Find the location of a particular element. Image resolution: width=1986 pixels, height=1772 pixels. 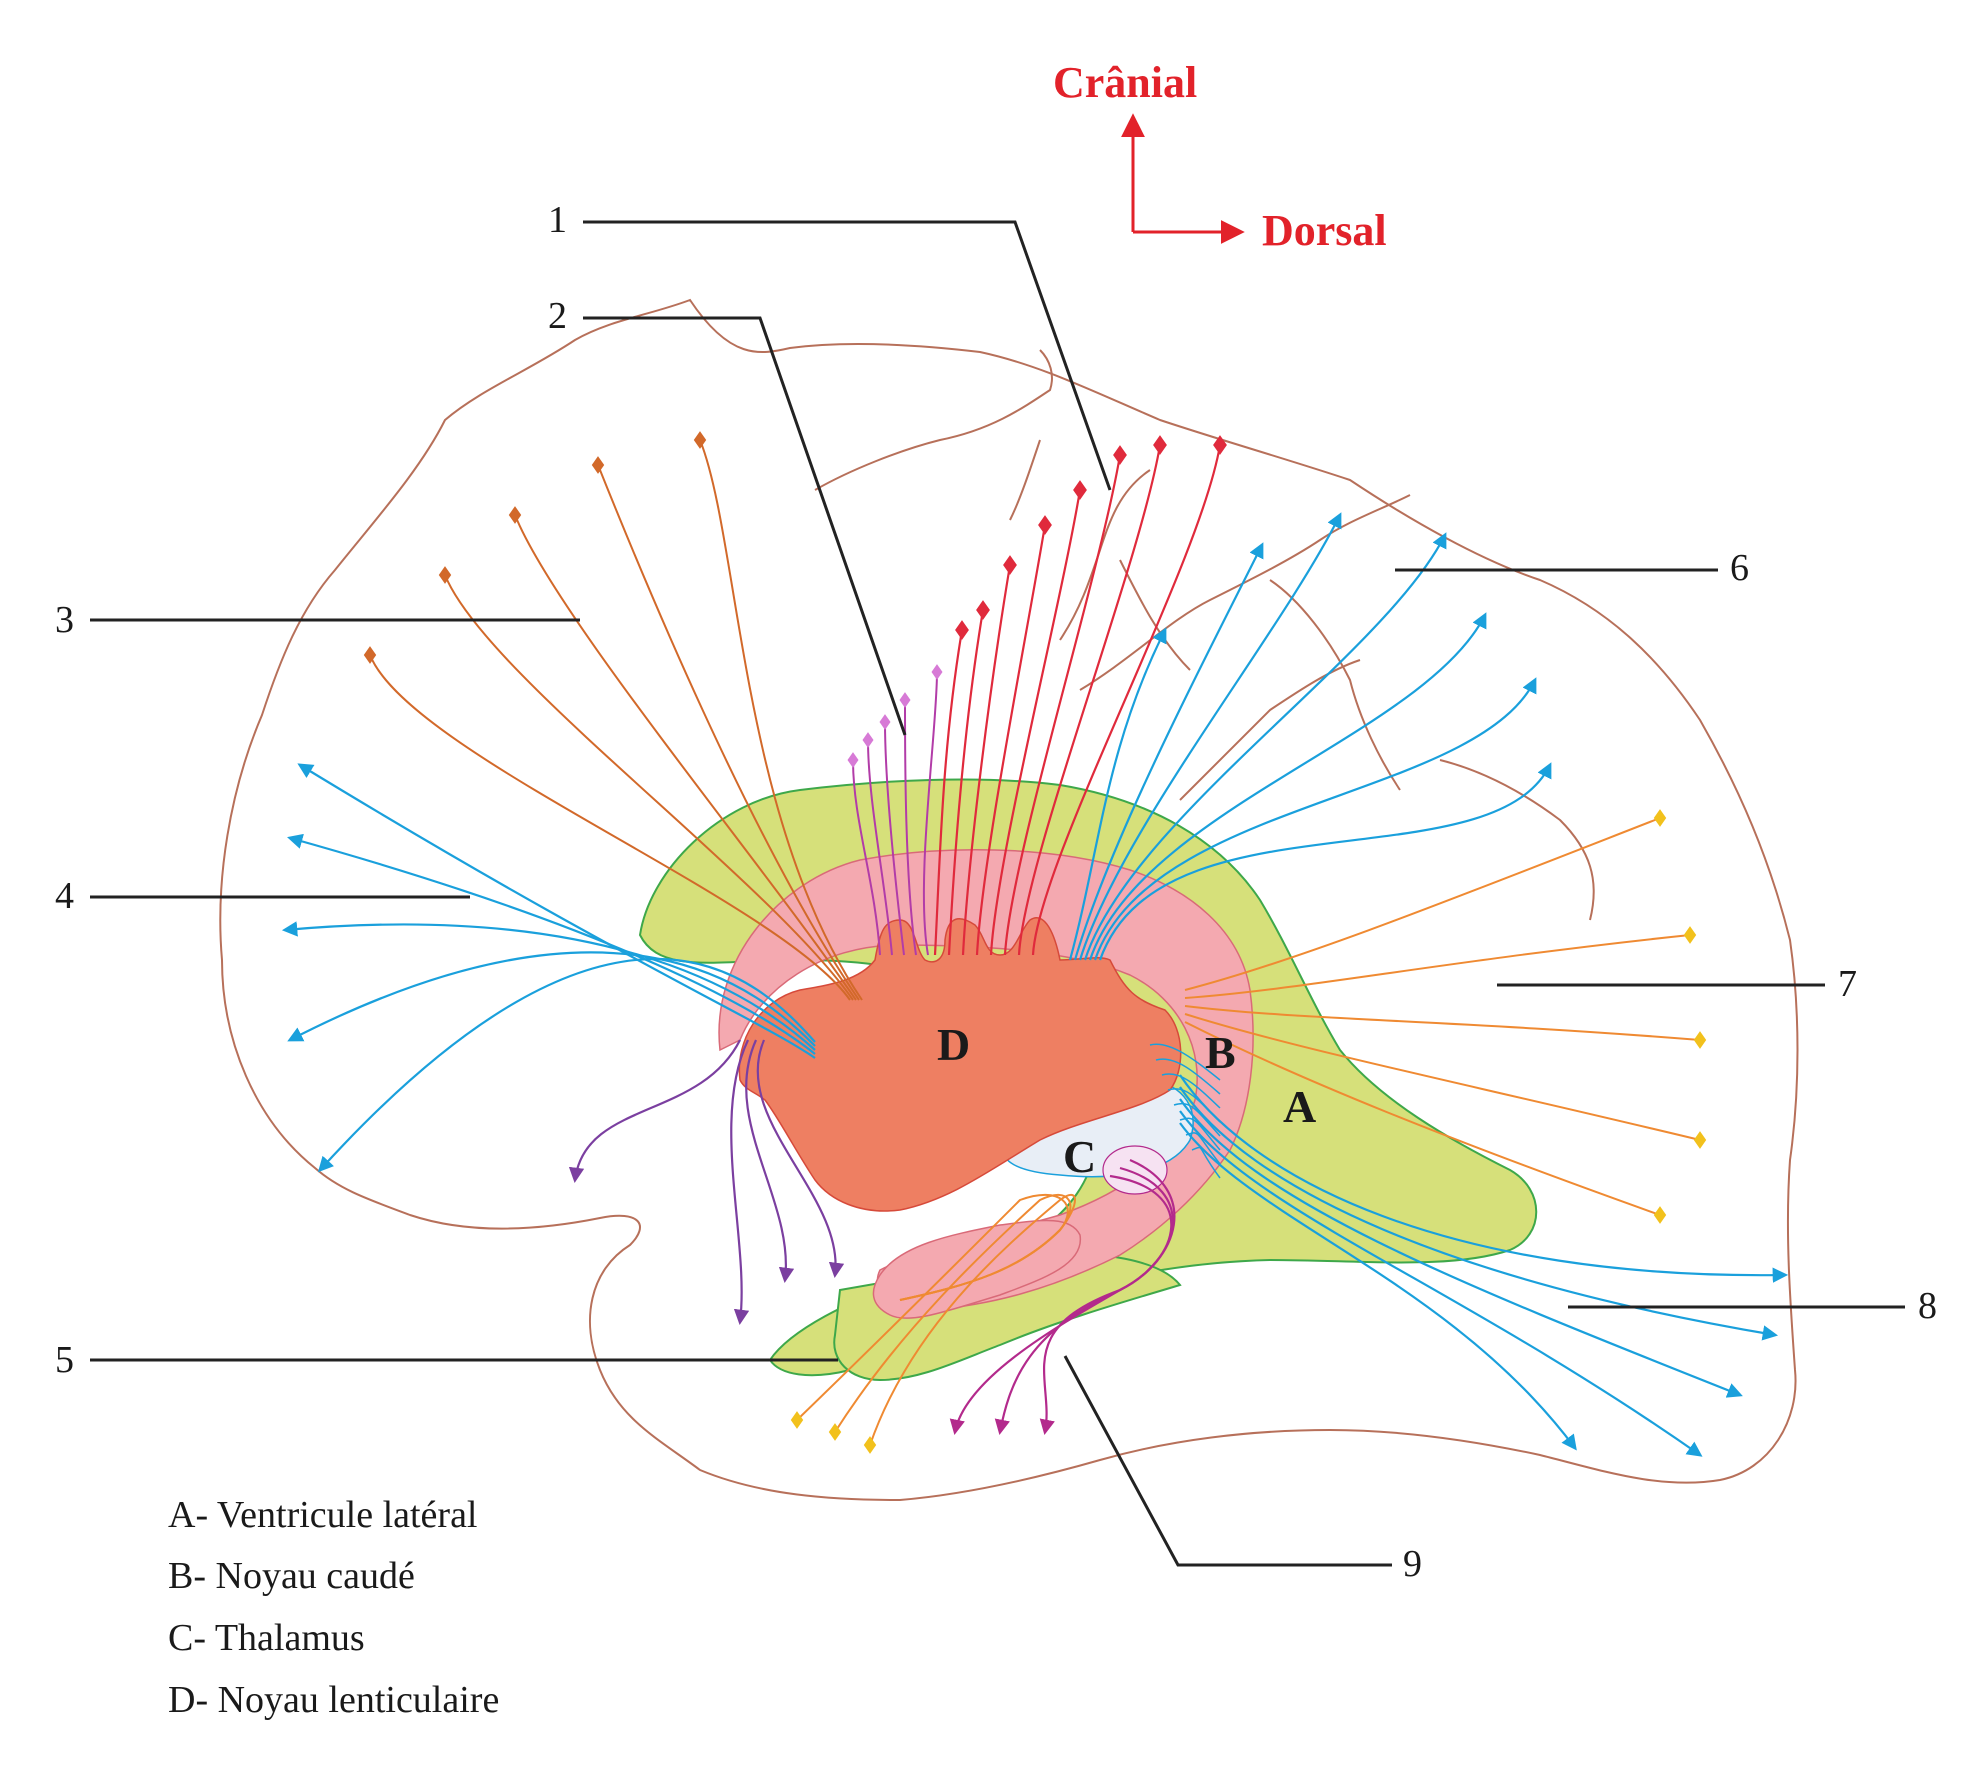

fiber-orange-temporal is located at coordinates (972, 1319).